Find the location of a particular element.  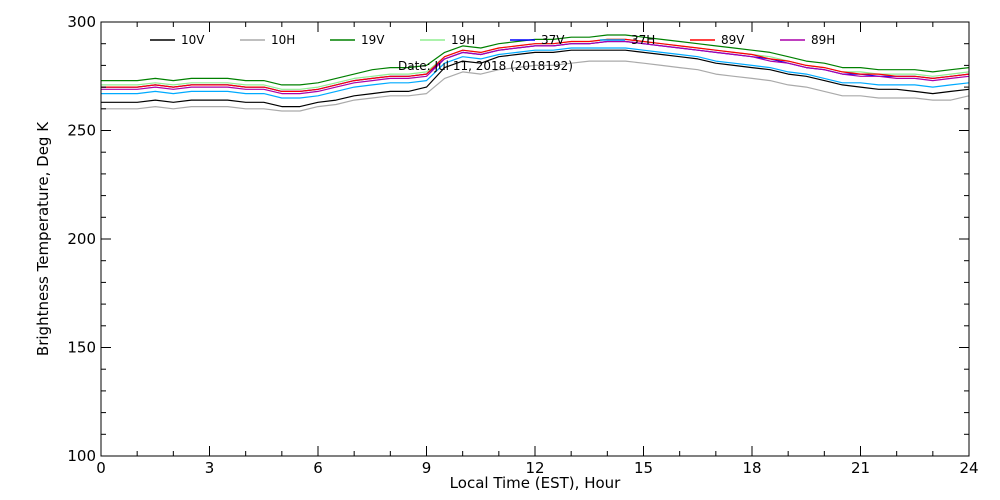

y-tick-label: 300 is located at coordinates (81, 22).